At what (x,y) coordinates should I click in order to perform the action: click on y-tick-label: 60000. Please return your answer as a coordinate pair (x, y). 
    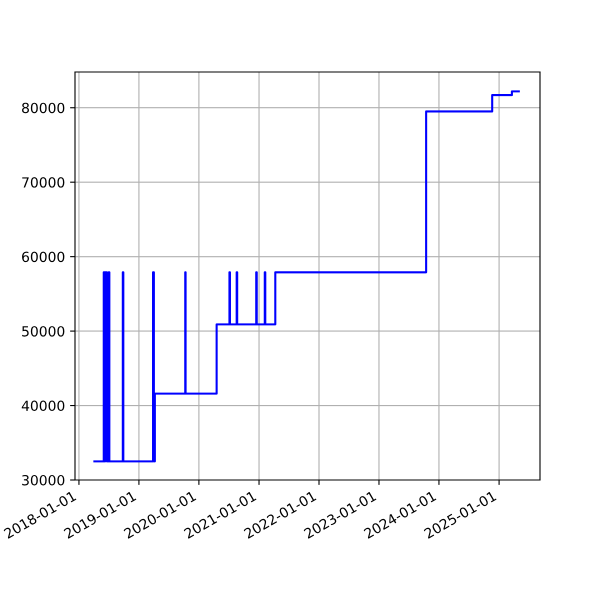
    Looking at the image, I should click on (43, 257).